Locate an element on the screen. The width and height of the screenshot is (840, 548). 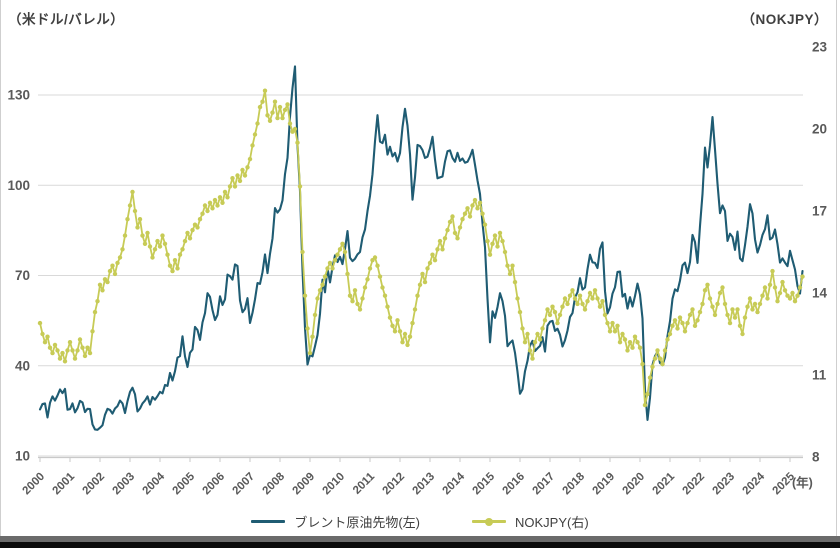
left-axis-title: （米ドル/バレル） is located at coordinates (66, 19).